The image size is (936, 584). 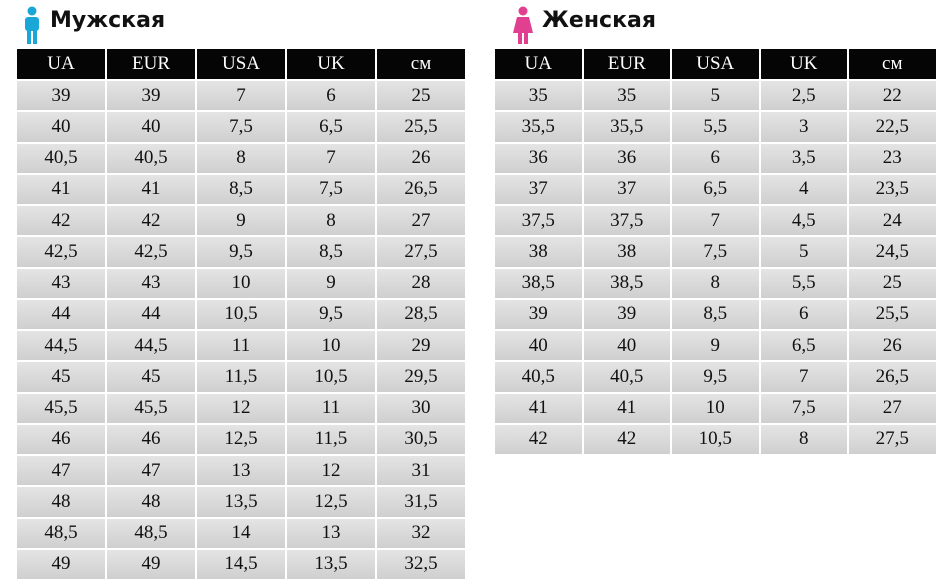 What do you see at coordinates (803, 252) in the screenshot?
I see `table-cell: 5` at bounding box center [803, 252].